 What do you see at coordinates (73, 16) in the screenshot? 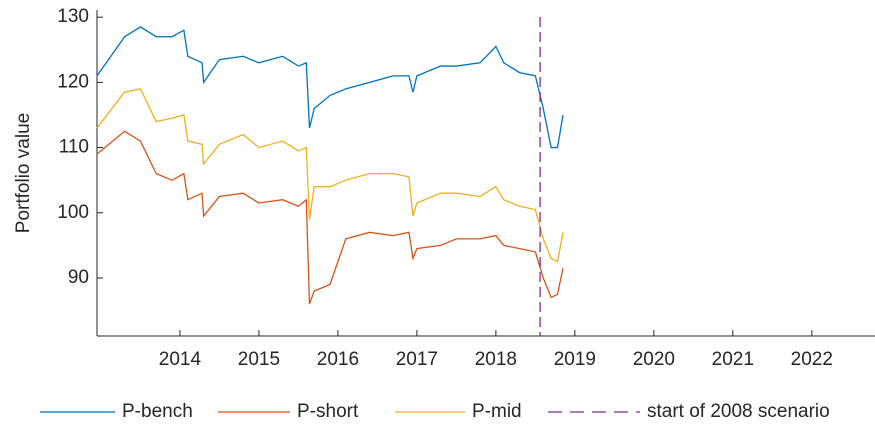
I see `y-tick-label: 130` at bounding box center [73, 16].